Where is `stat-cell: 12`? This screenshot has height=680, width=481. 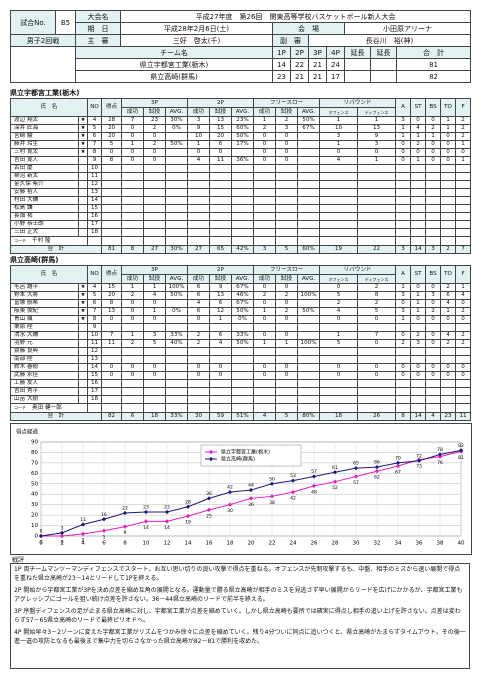
stat-cell: 12 is located at coordinates (221, 311).